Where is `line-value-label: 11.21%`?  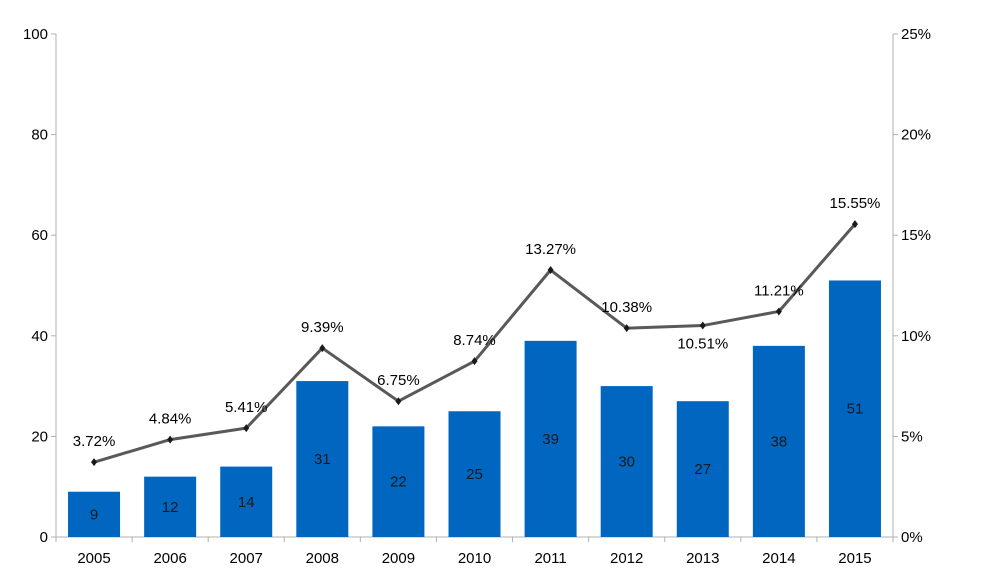
line-value-label: 11.21% is located at coordinates (779, 290).